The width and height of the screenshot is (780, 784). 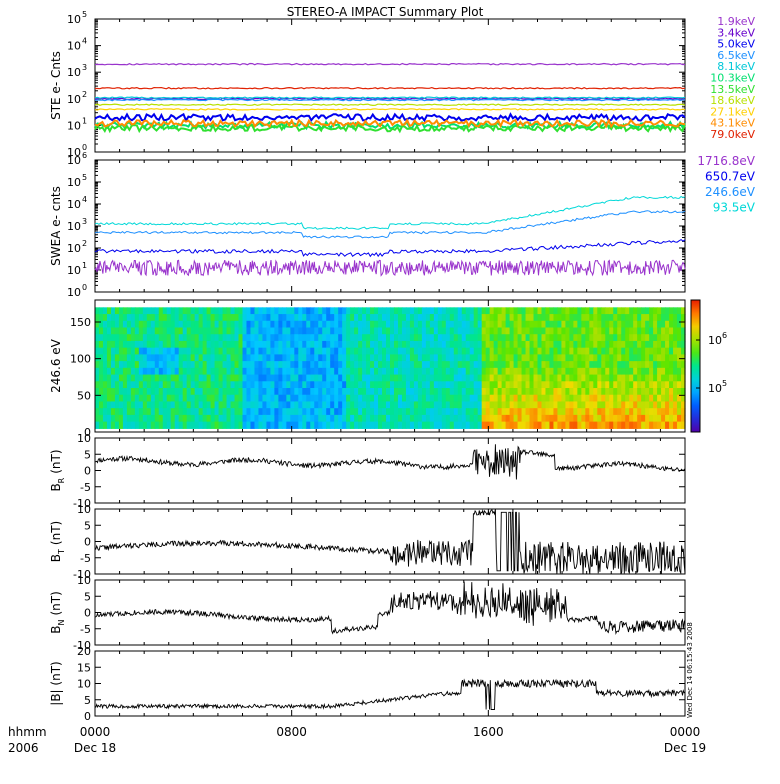 I want to click on bmag-axis-tick-label: 5, so click(x=87, y=700).